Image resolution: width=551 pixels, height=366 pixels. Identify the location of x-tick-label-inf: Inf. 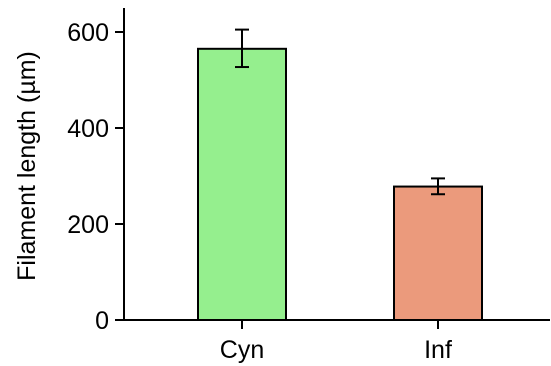
(438, 350).